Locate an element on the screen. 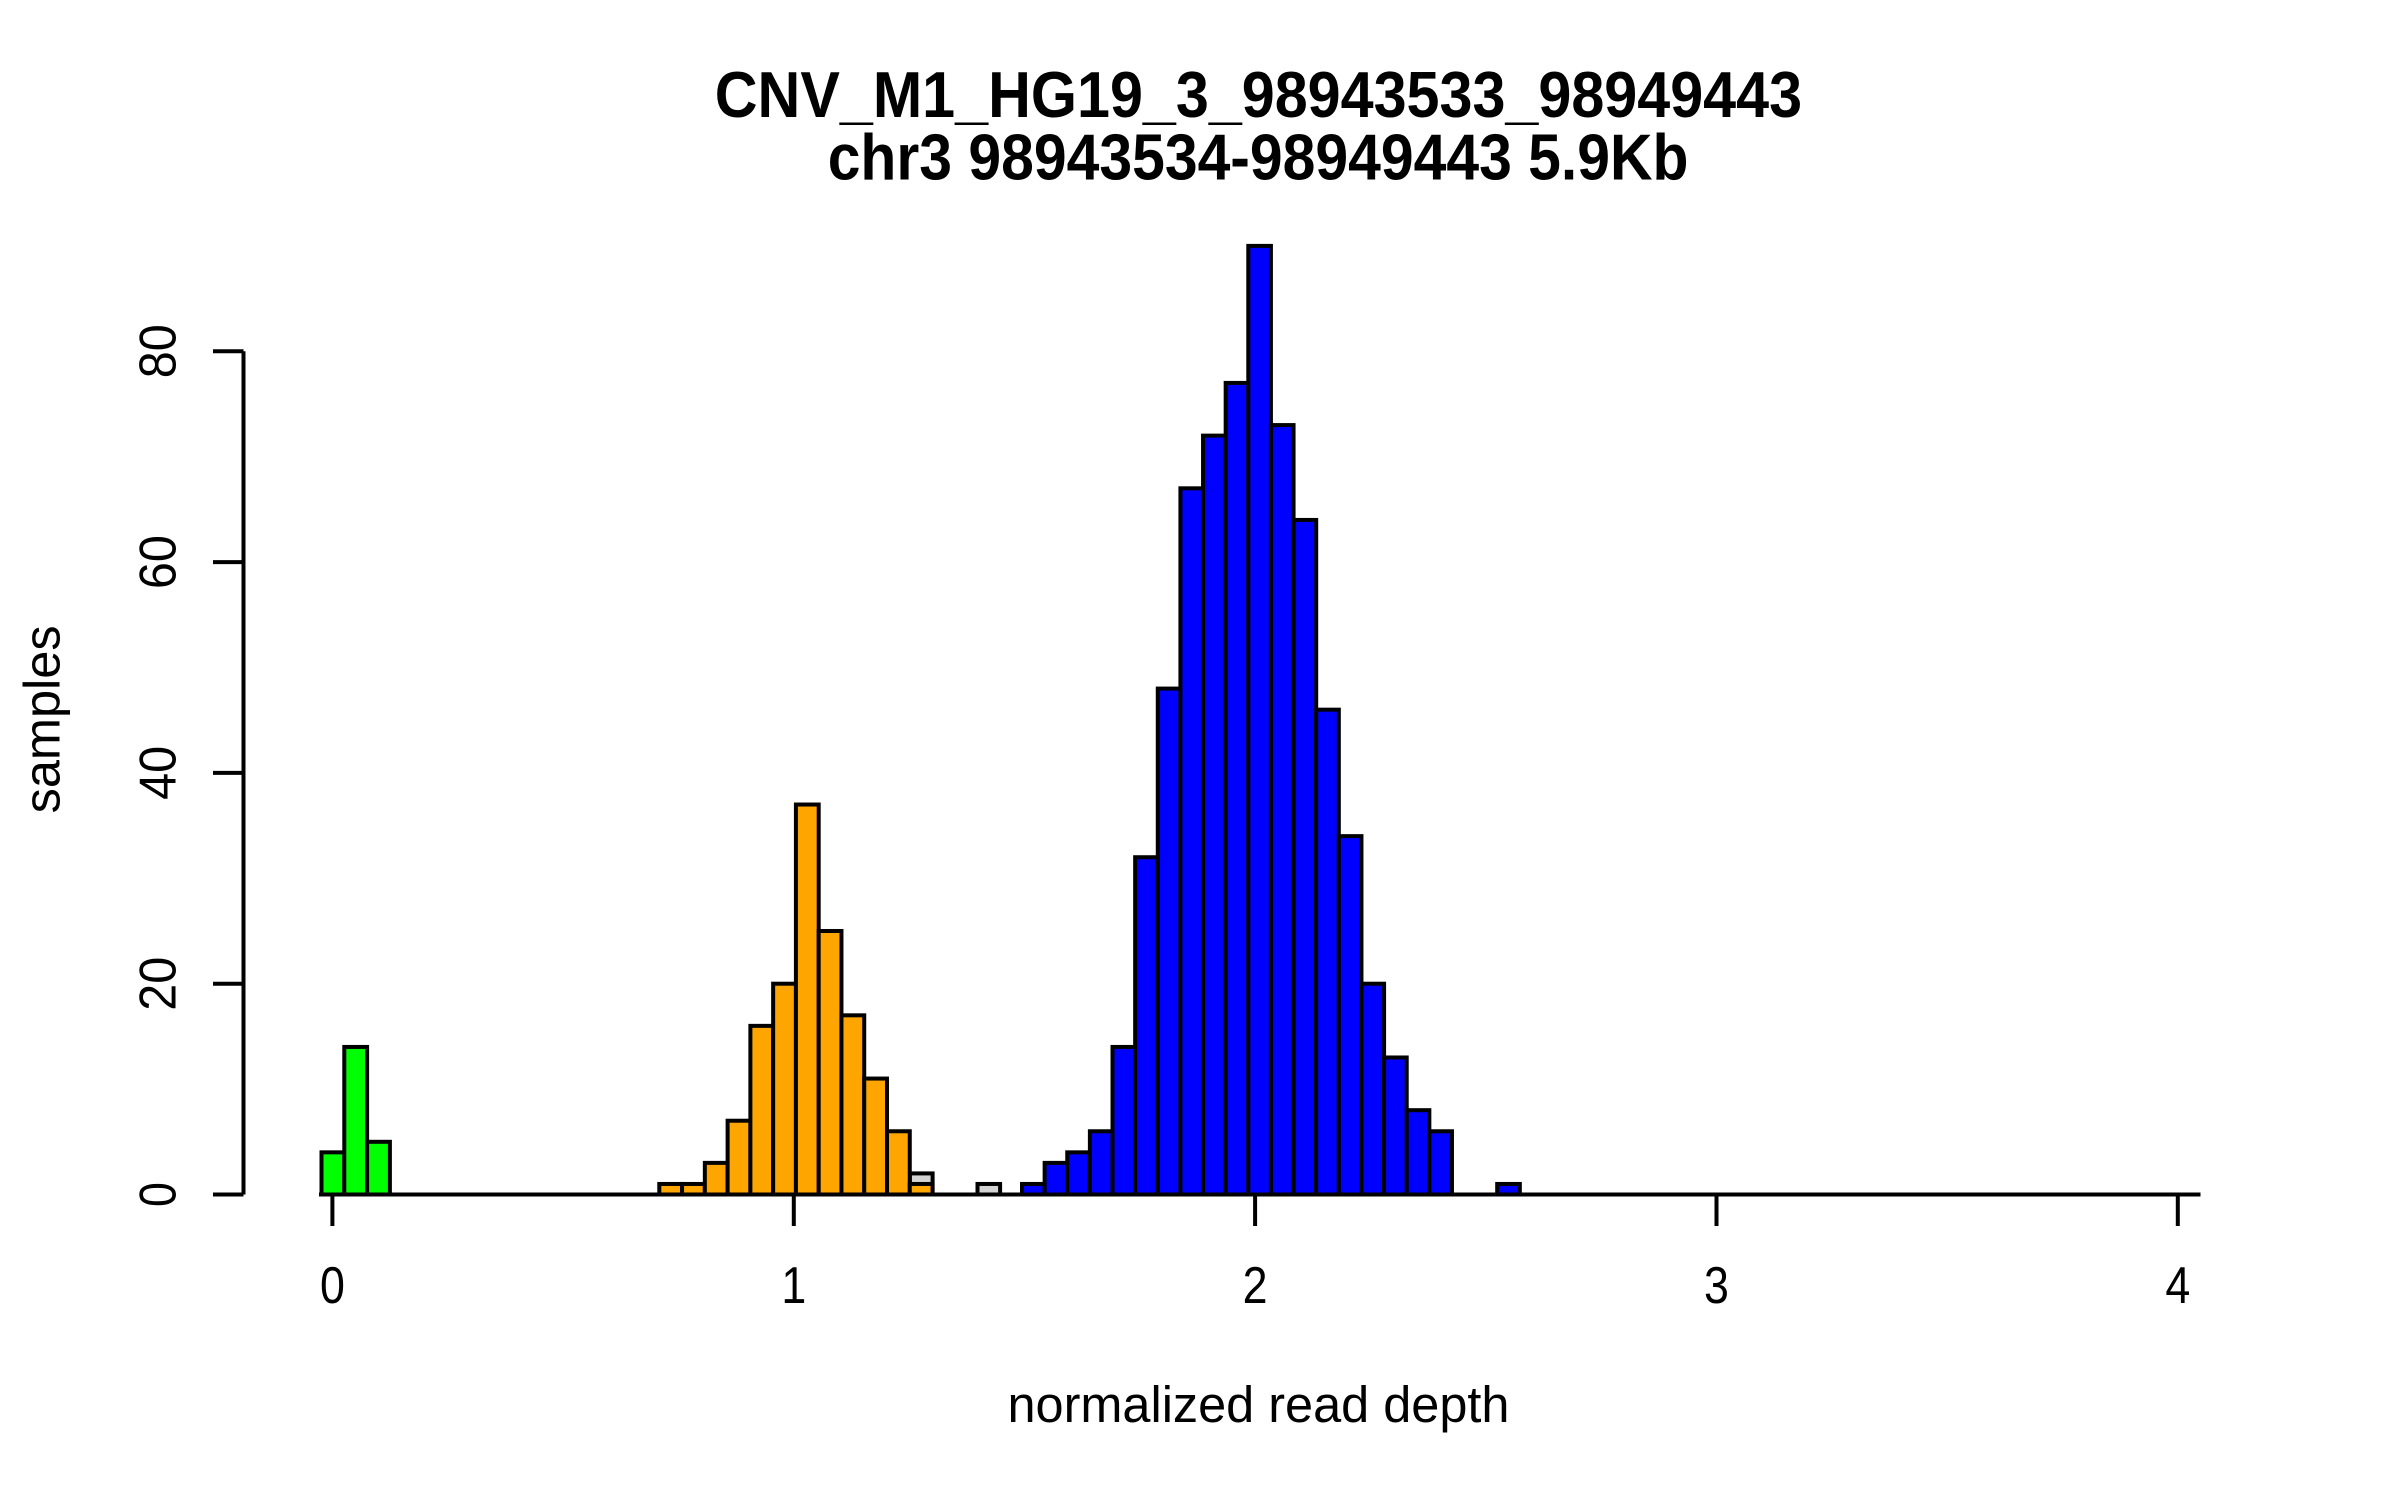 This screenshot has width=2400, height=1505. svg-text: chr3 98943534-98949443 5.9Kb is located at coordinates (1258, 157).